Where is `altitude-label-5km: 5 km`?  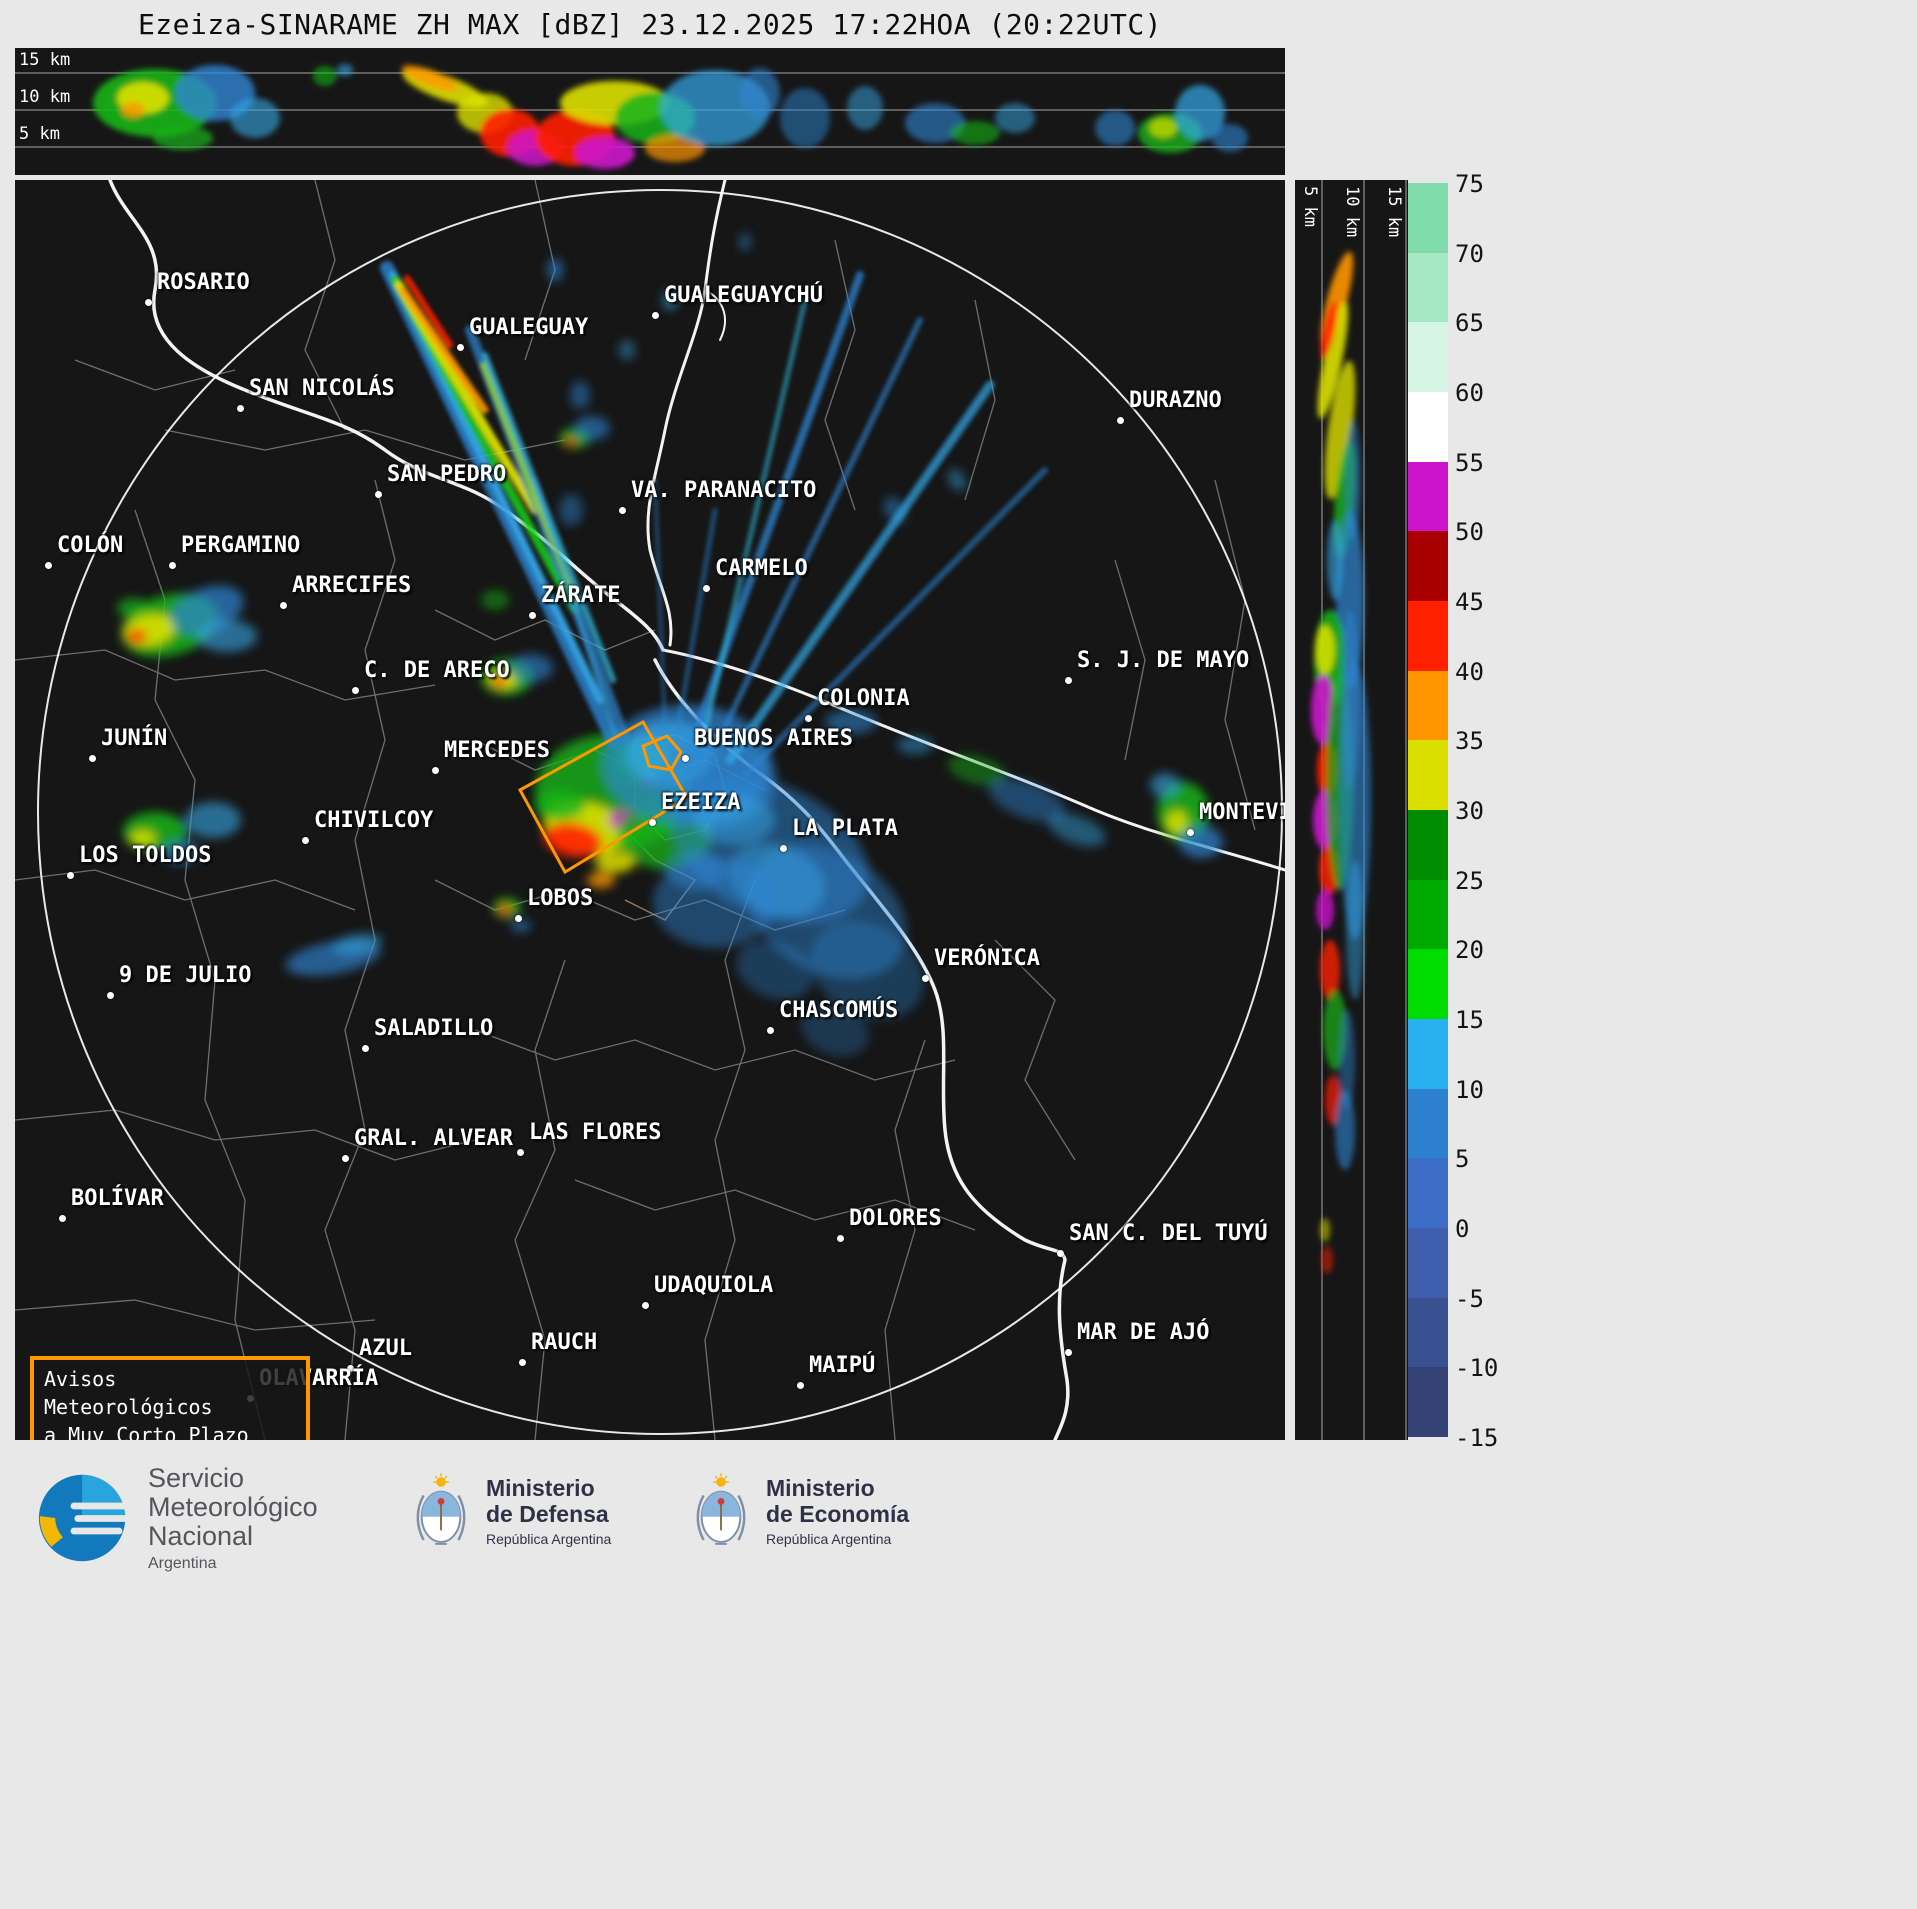
altitude-label-5km: 5 km is located at coordinates (39, 134).